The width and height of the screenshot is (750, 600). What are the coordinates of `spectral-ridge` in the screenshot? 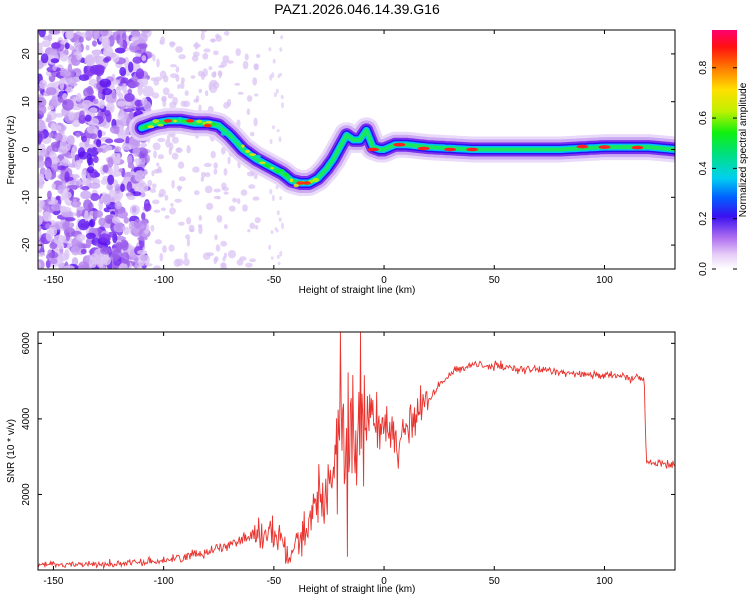 It's located at (407, 151).